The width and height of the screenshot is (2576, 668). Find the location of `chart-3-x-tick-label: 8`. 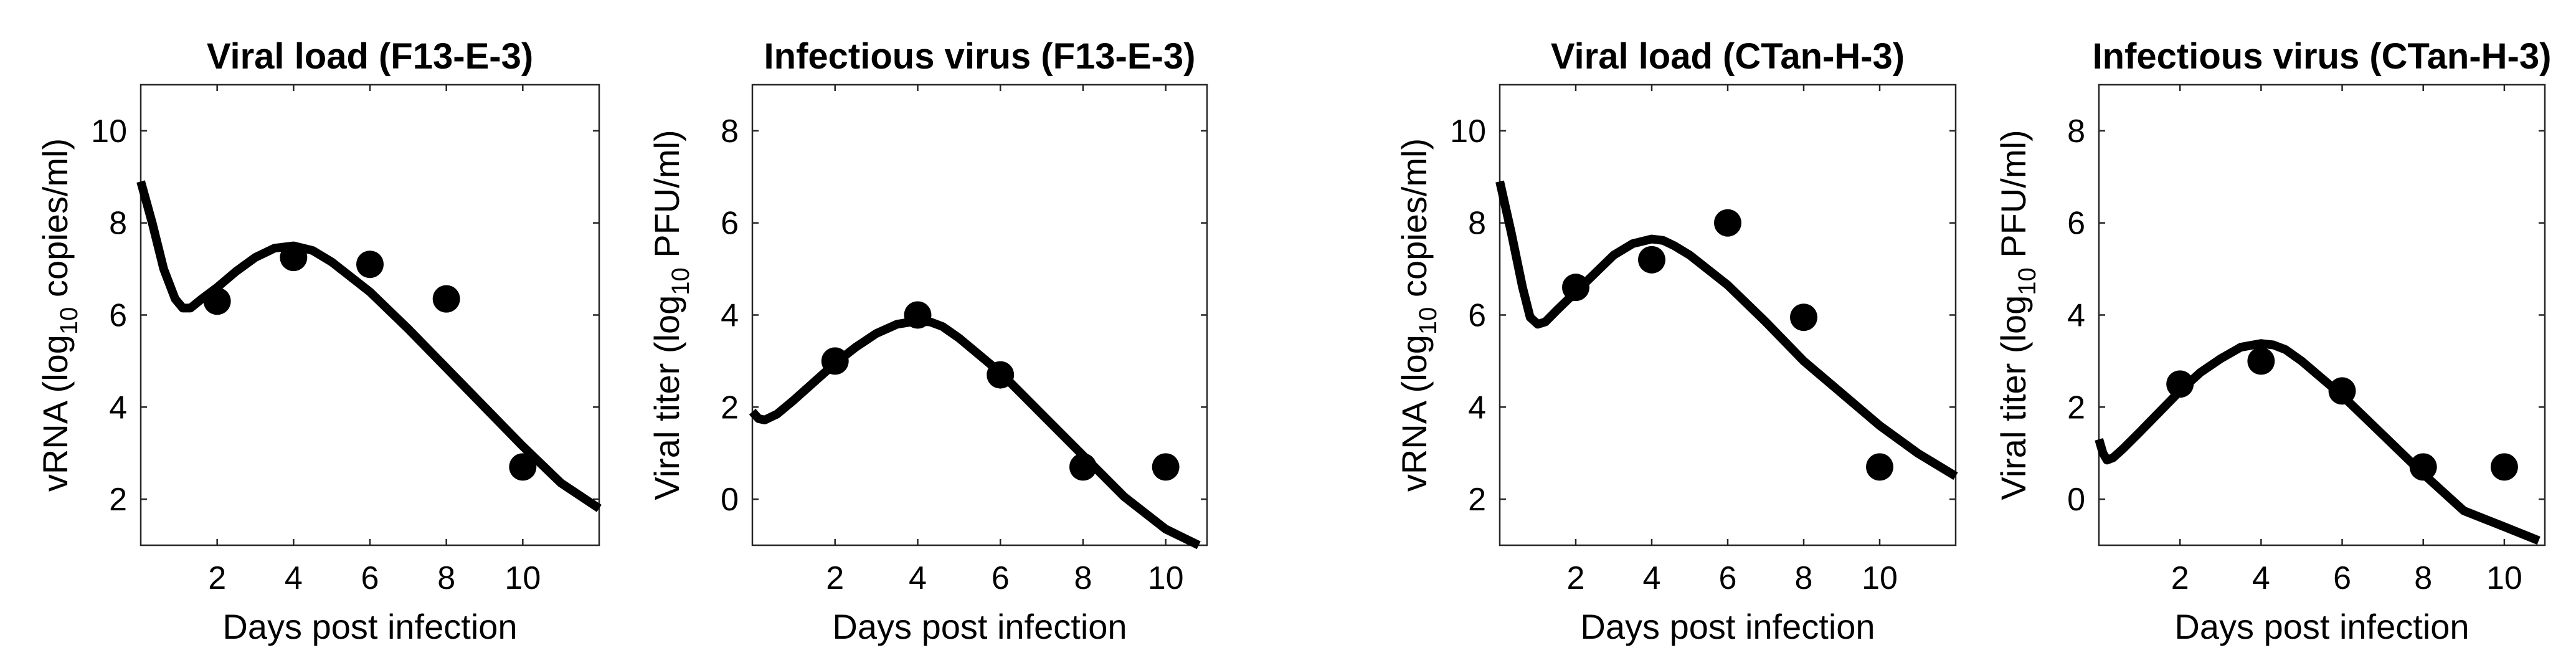

chart-3-x-tick-label: 8 is located at coordinates (1804, 578).